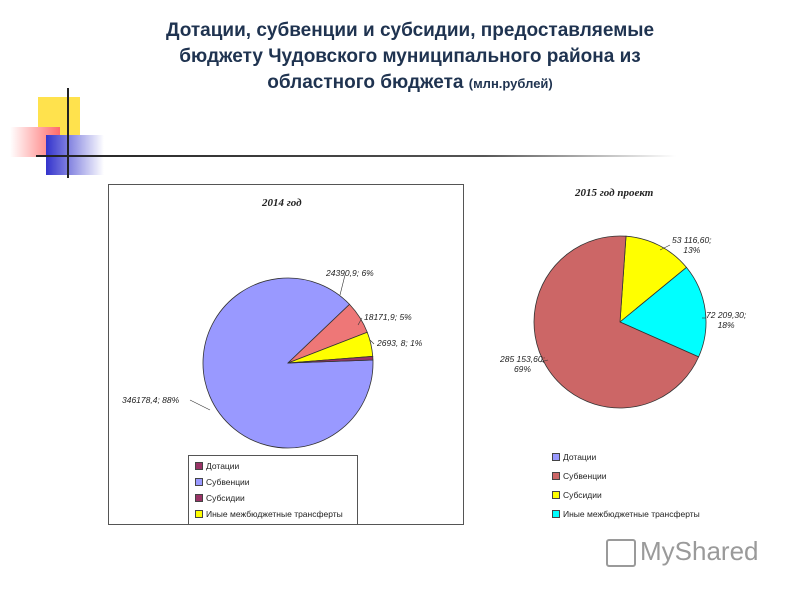  I want to click on pie-2015-label-inye: 72 209,30; 18%, so click(726, 320).